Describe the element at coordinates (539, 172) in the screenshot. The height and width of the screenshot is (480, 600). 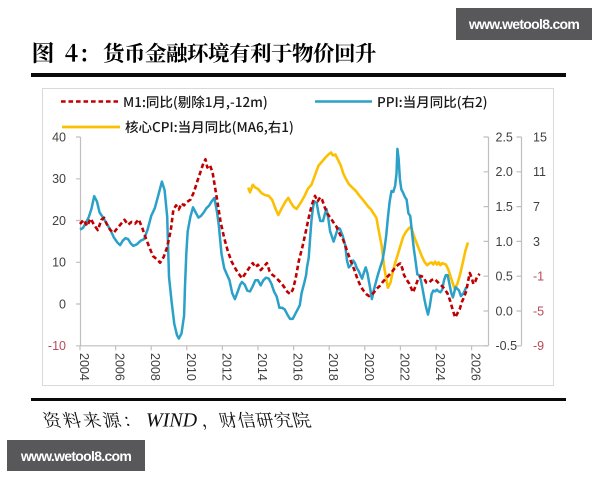
I see `svg-text: 11` at that location.